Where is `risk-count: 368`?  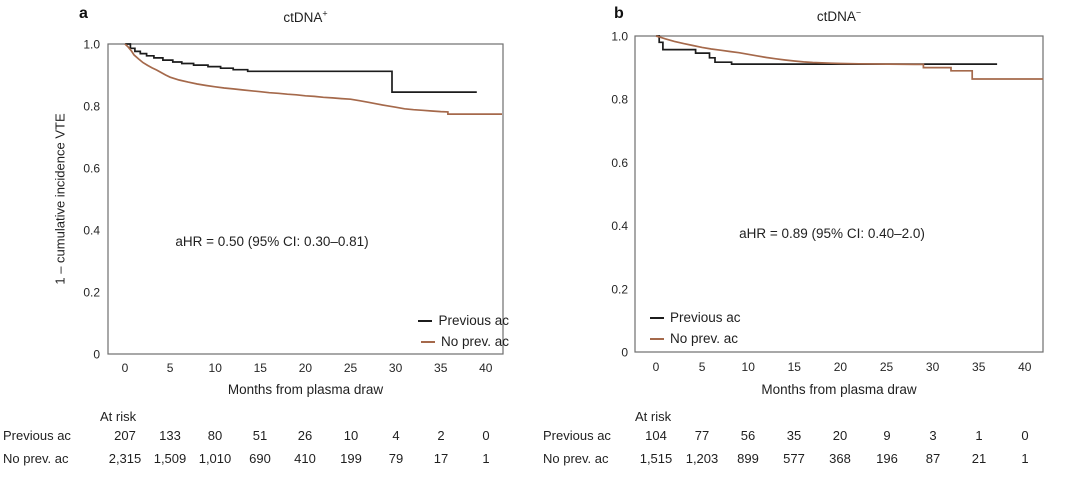
risk-count: 368 is located at coordinates (840, 458).